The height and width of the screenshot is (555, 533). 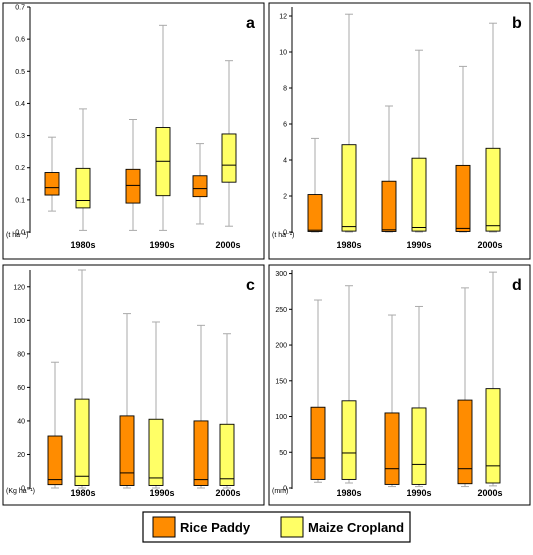 I want to click on y-tick-label: 40, so click(x=21, y=421).